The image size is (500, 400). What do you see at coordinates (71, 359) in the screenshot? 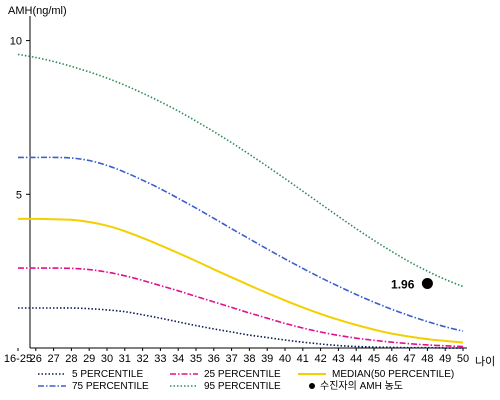
I see `x-tick-label: 28` at bounding box center [71, 359].